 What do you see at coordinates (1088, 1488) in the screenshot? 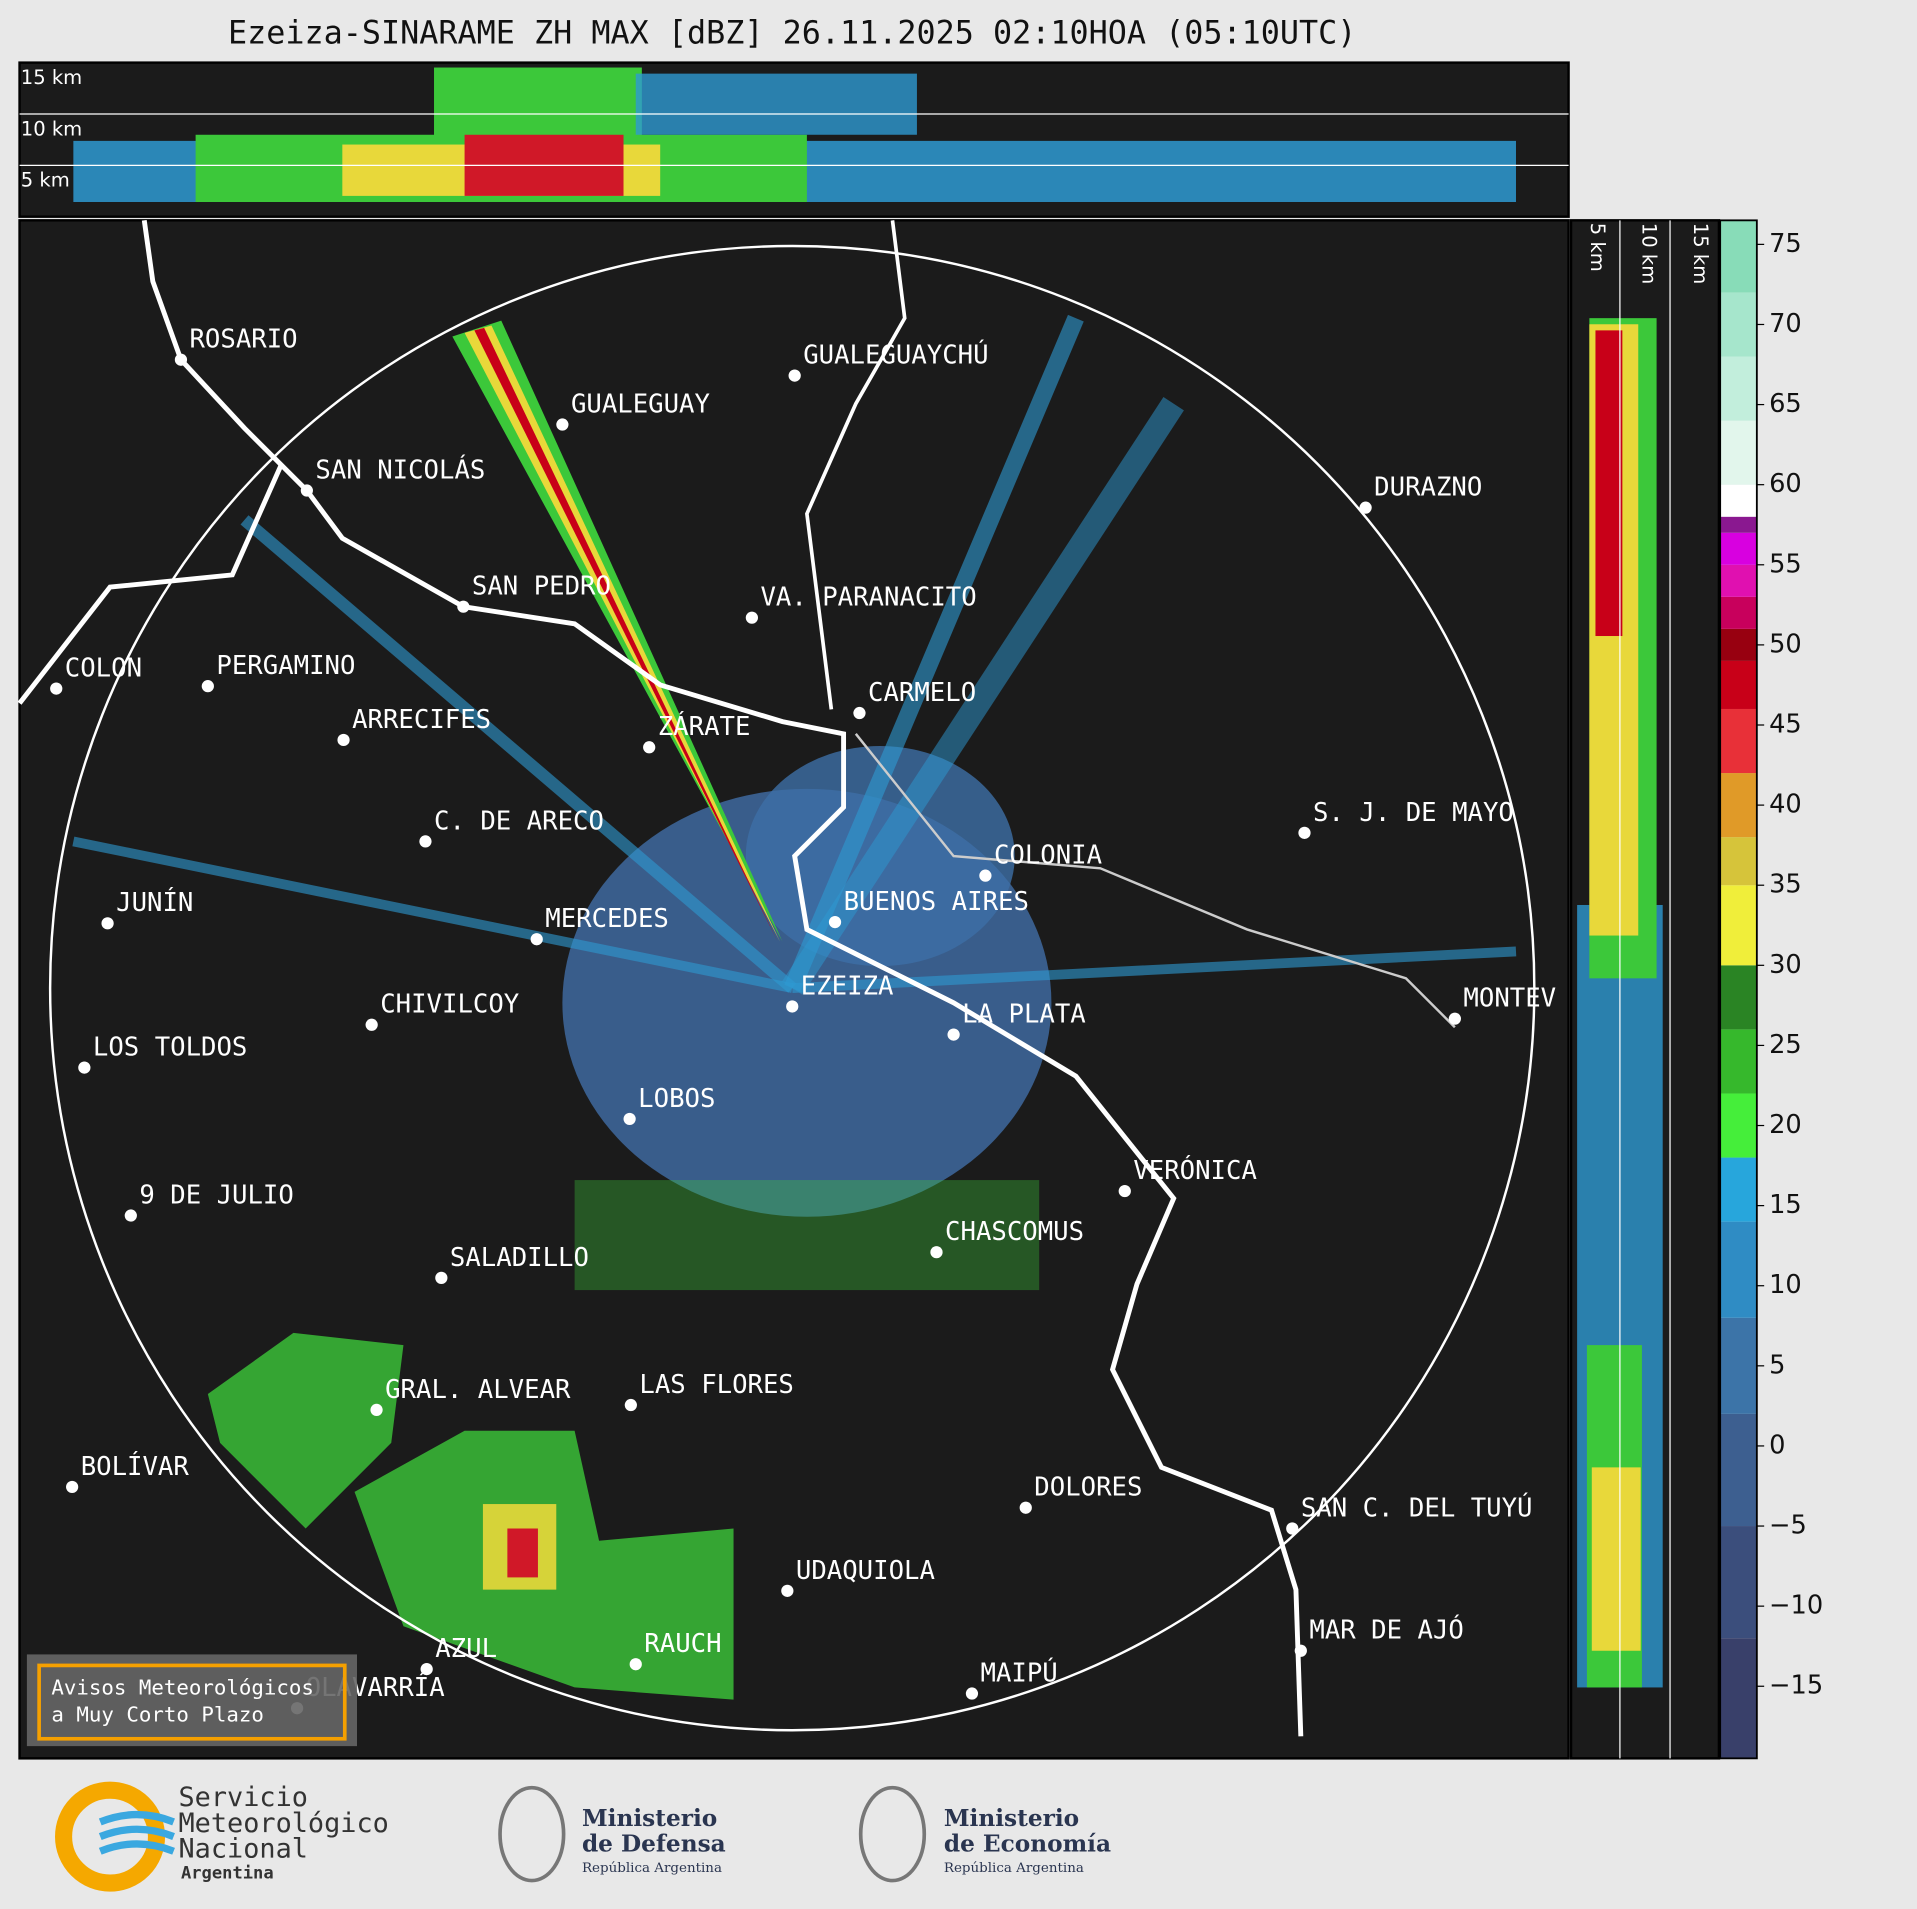
I see `city-label: DOLORES` at bounding box center [1088, 1488].